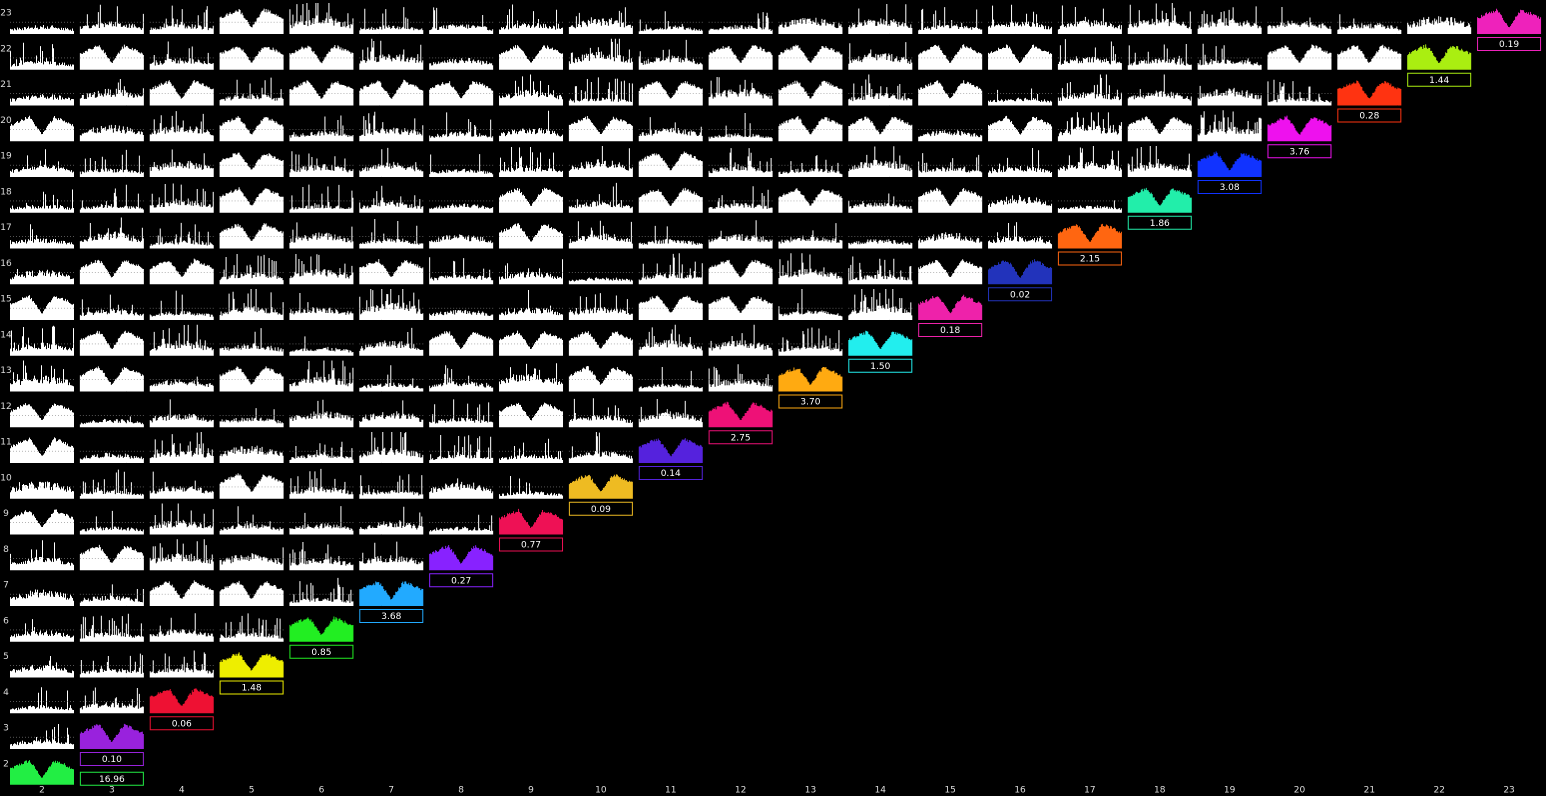 The height and width of the screenshot is (796, 1546). What do you see at coordinates (252, 791) in the screenshot?
I see `col-label: 5` at bounding box center [252, 791].